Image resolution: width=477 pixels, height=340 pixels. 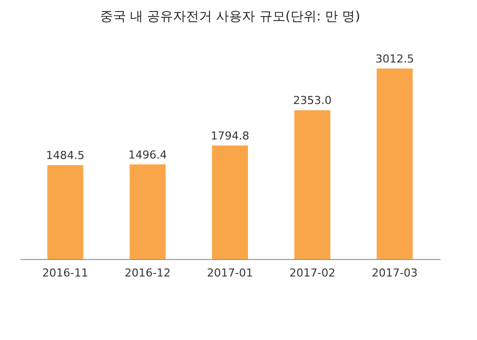 I want to click on x-tick-label: 2016-11, so click(x=65, y=273).